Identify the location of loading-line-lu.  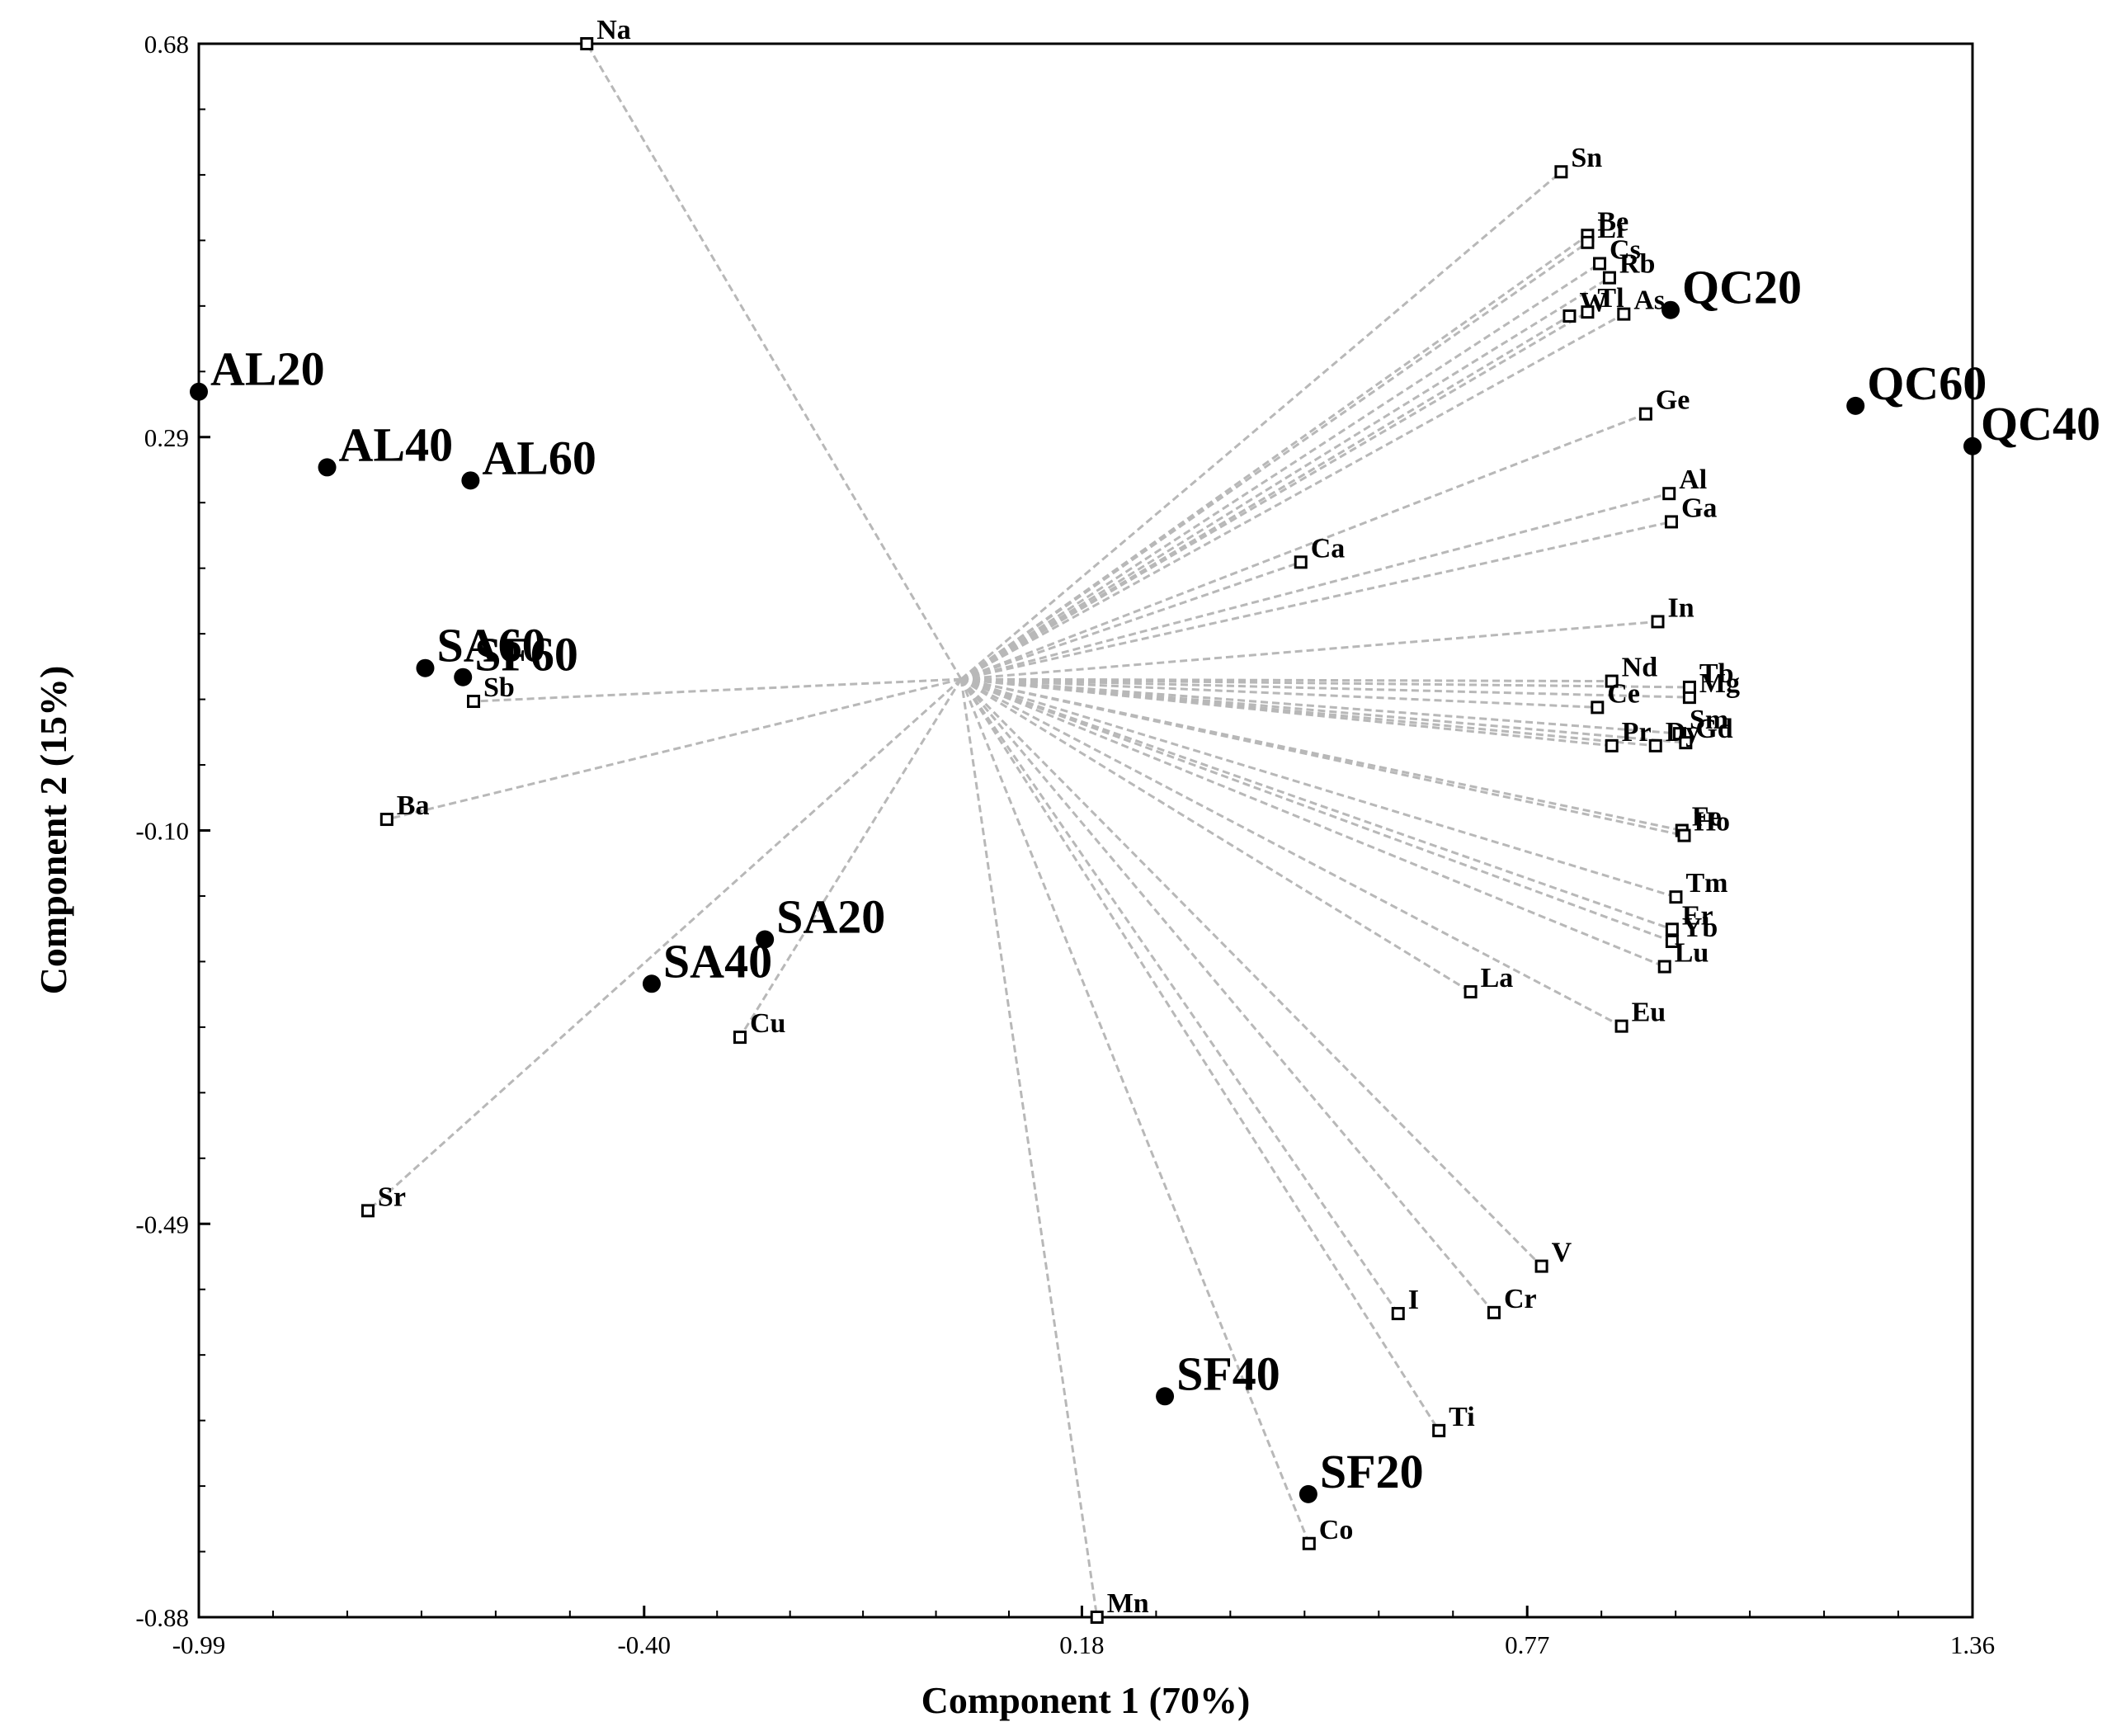
(1313, 822).